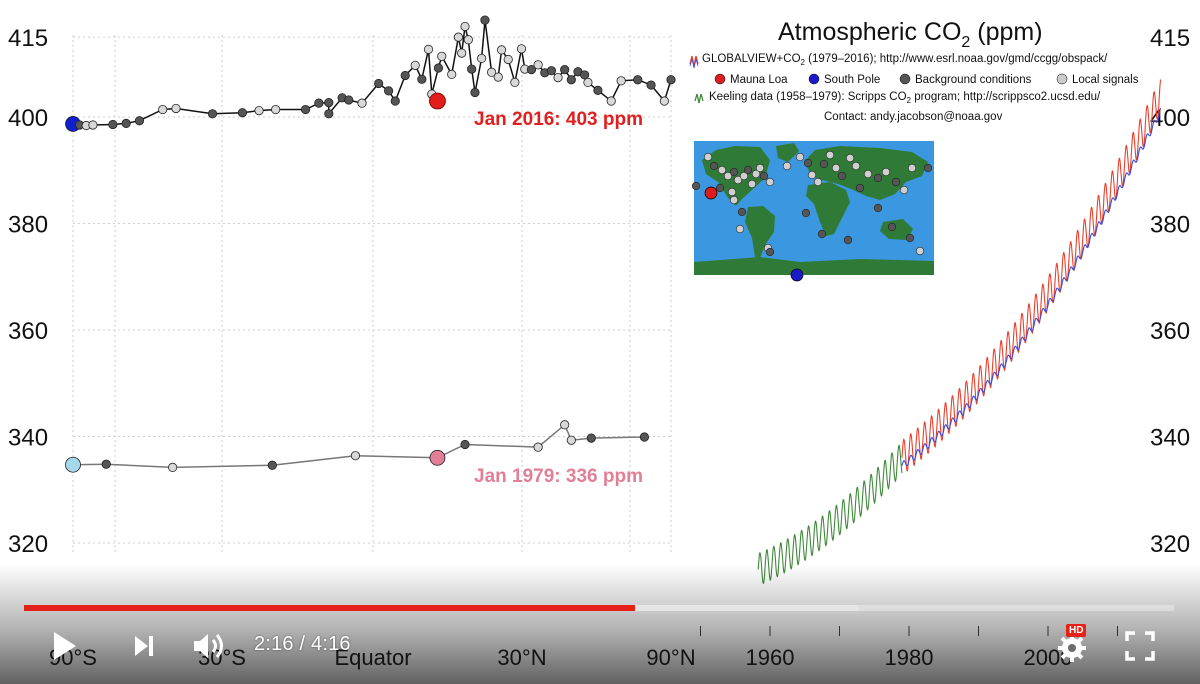  What do you see at coordinates (759, 80) in the screenshot?
I see `legend-mauna-loa: Mauna Loa` at bounding box center [759, 80].